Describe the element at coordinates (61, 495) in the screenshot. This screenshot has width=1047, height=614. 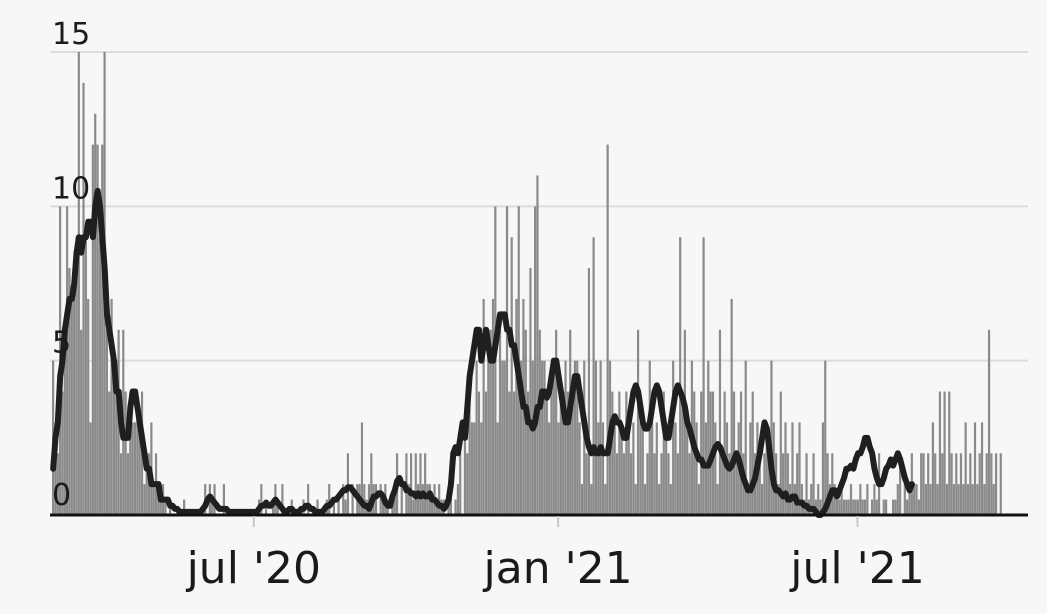
I see `y-tick-label: 0` at that location.